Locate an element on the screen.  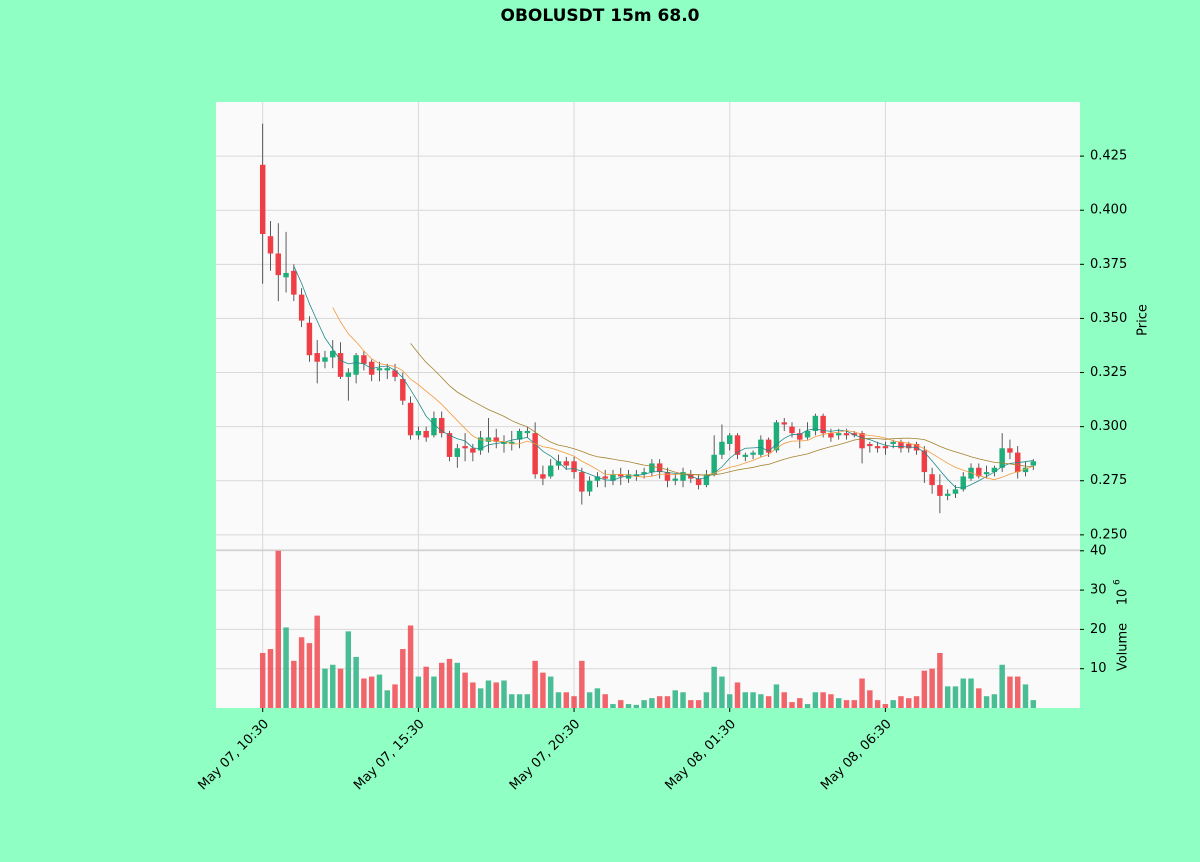
y-tick-label: 0.300 is located at coordinates (1108, 426).